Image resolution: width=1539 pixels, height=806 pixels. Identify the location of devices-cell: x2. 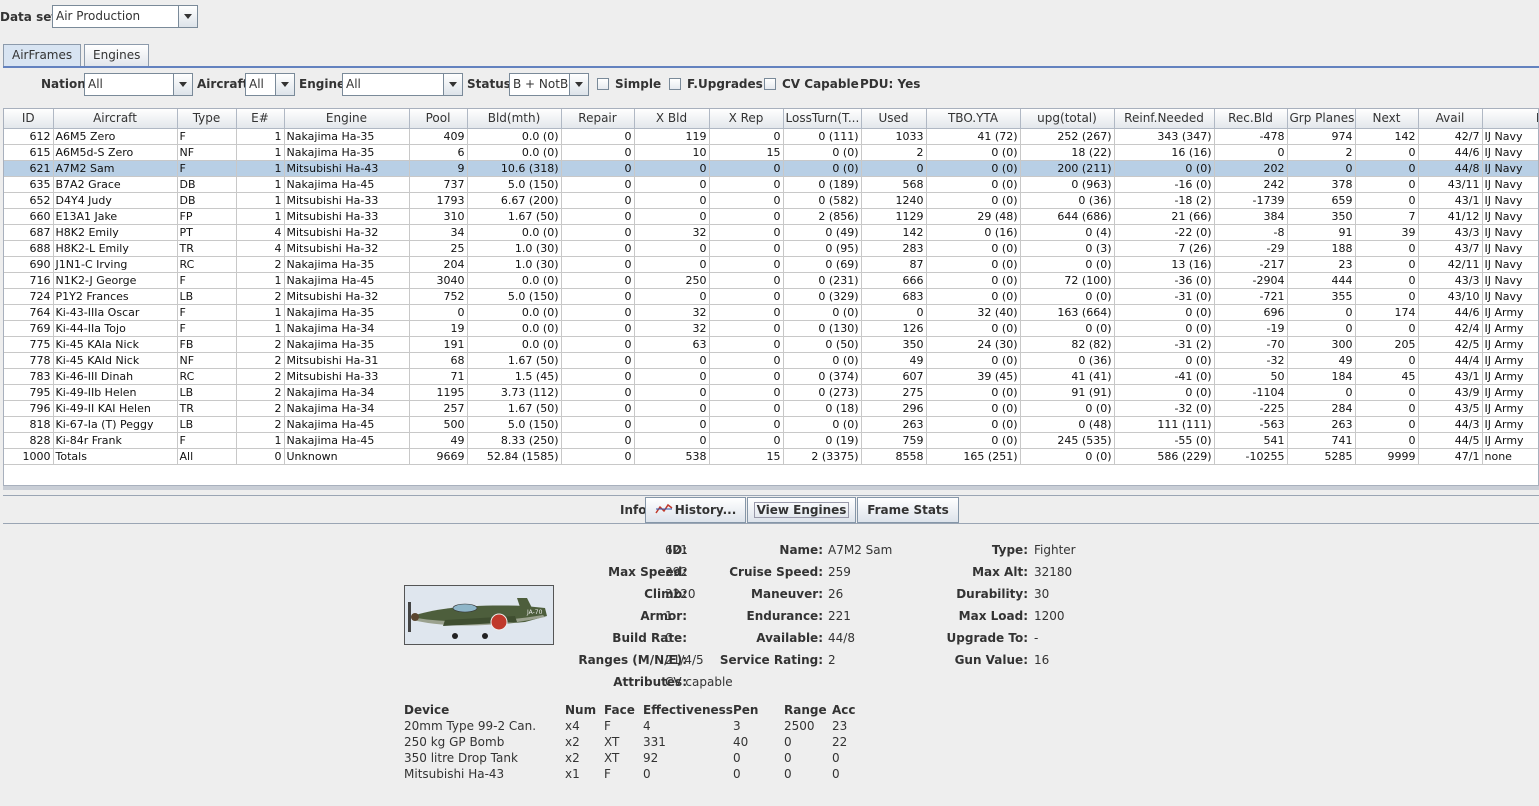
(572, 742).